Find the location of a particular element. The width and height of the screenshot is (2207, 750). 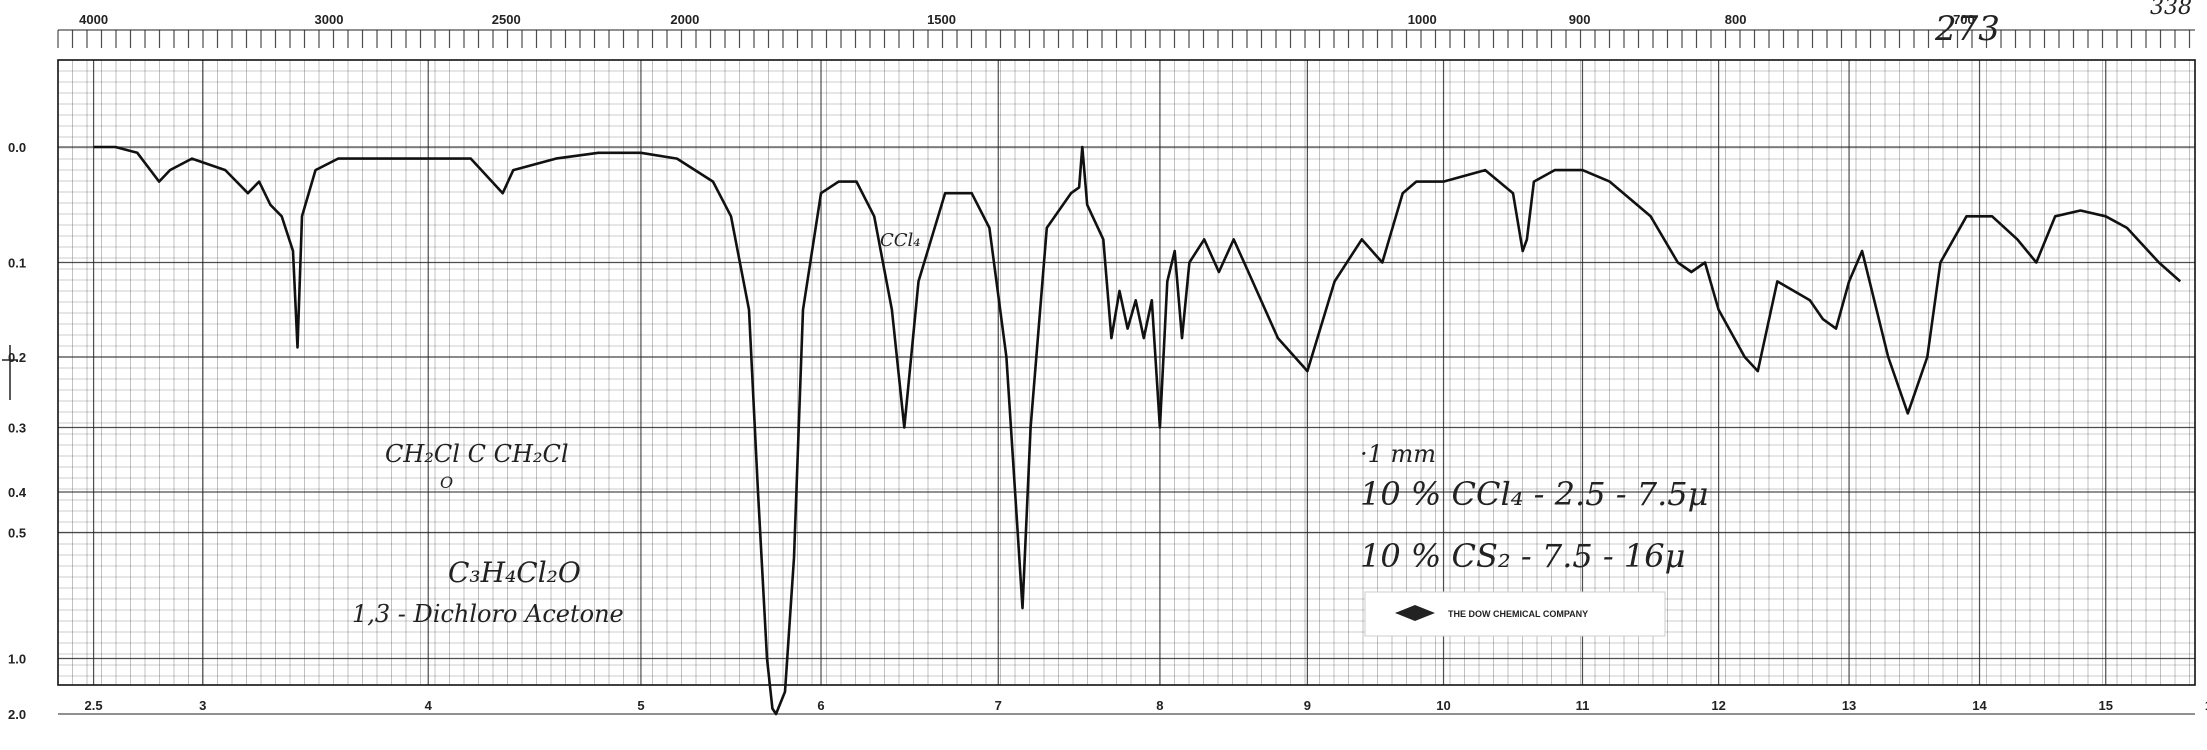

molecular-formula-annotation: C₃H₄Cl₂O is located at coordinates (514, 572).